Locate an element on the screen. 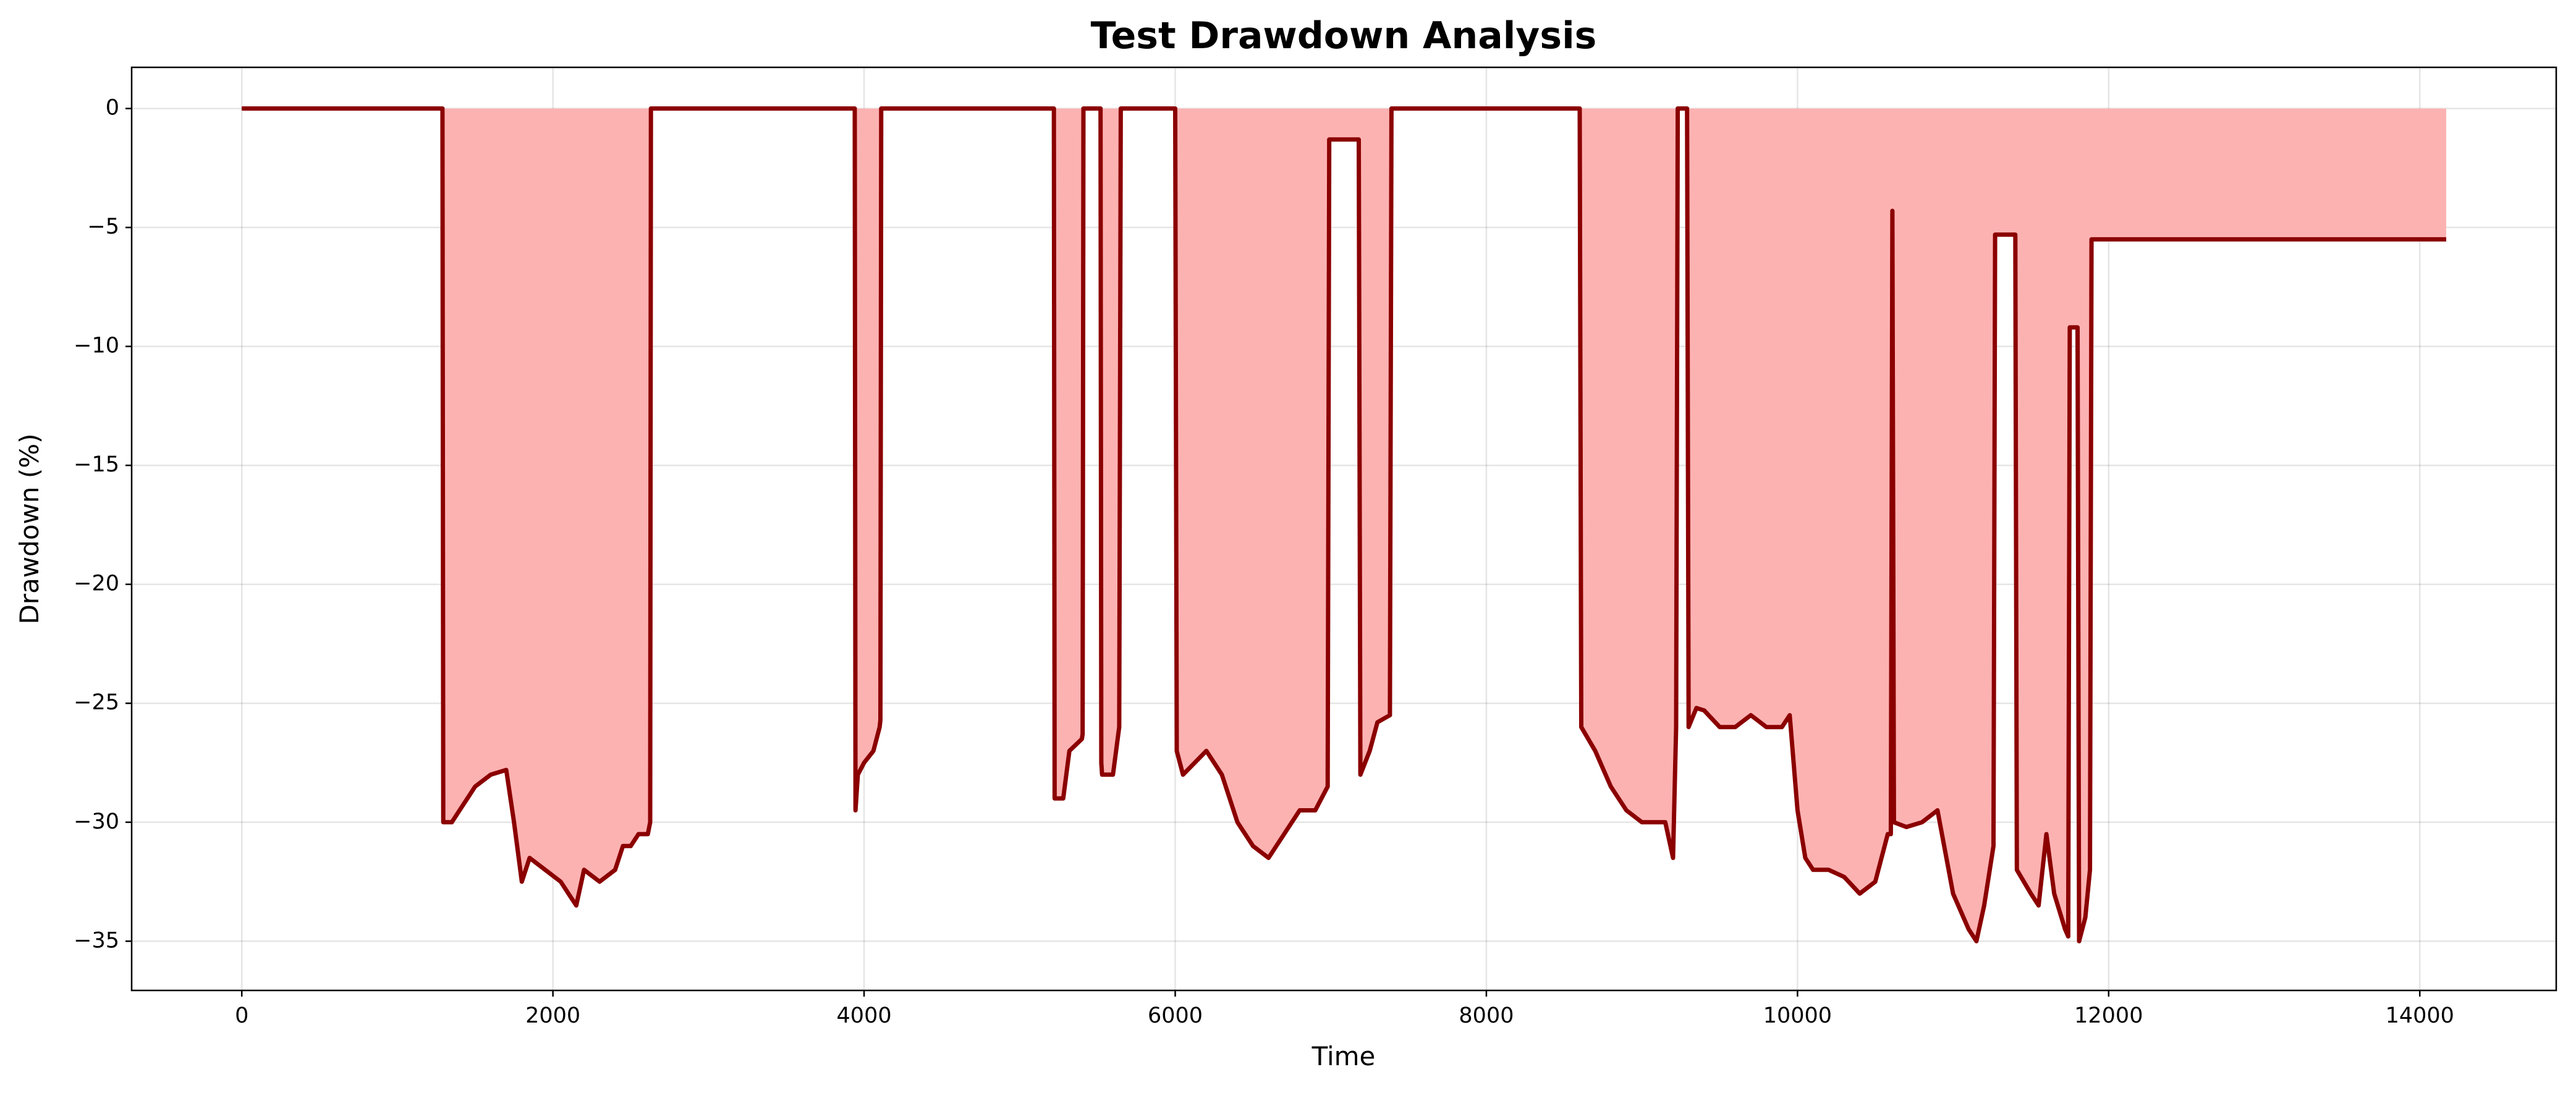 This screenshot has width=2576, height=1093. y-tick-label: −10 is located at coordinates (96, 346).